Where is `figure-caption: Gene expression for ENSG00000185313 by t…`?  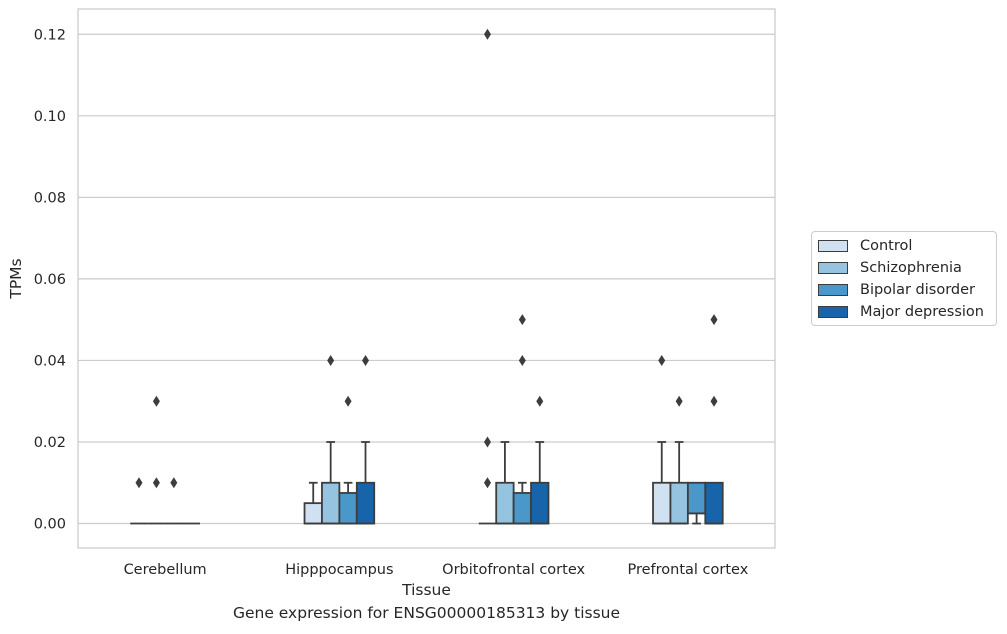 figure-caption: Gene expression for ENSG00000185313 by t… is located at coordinates (426, 613).